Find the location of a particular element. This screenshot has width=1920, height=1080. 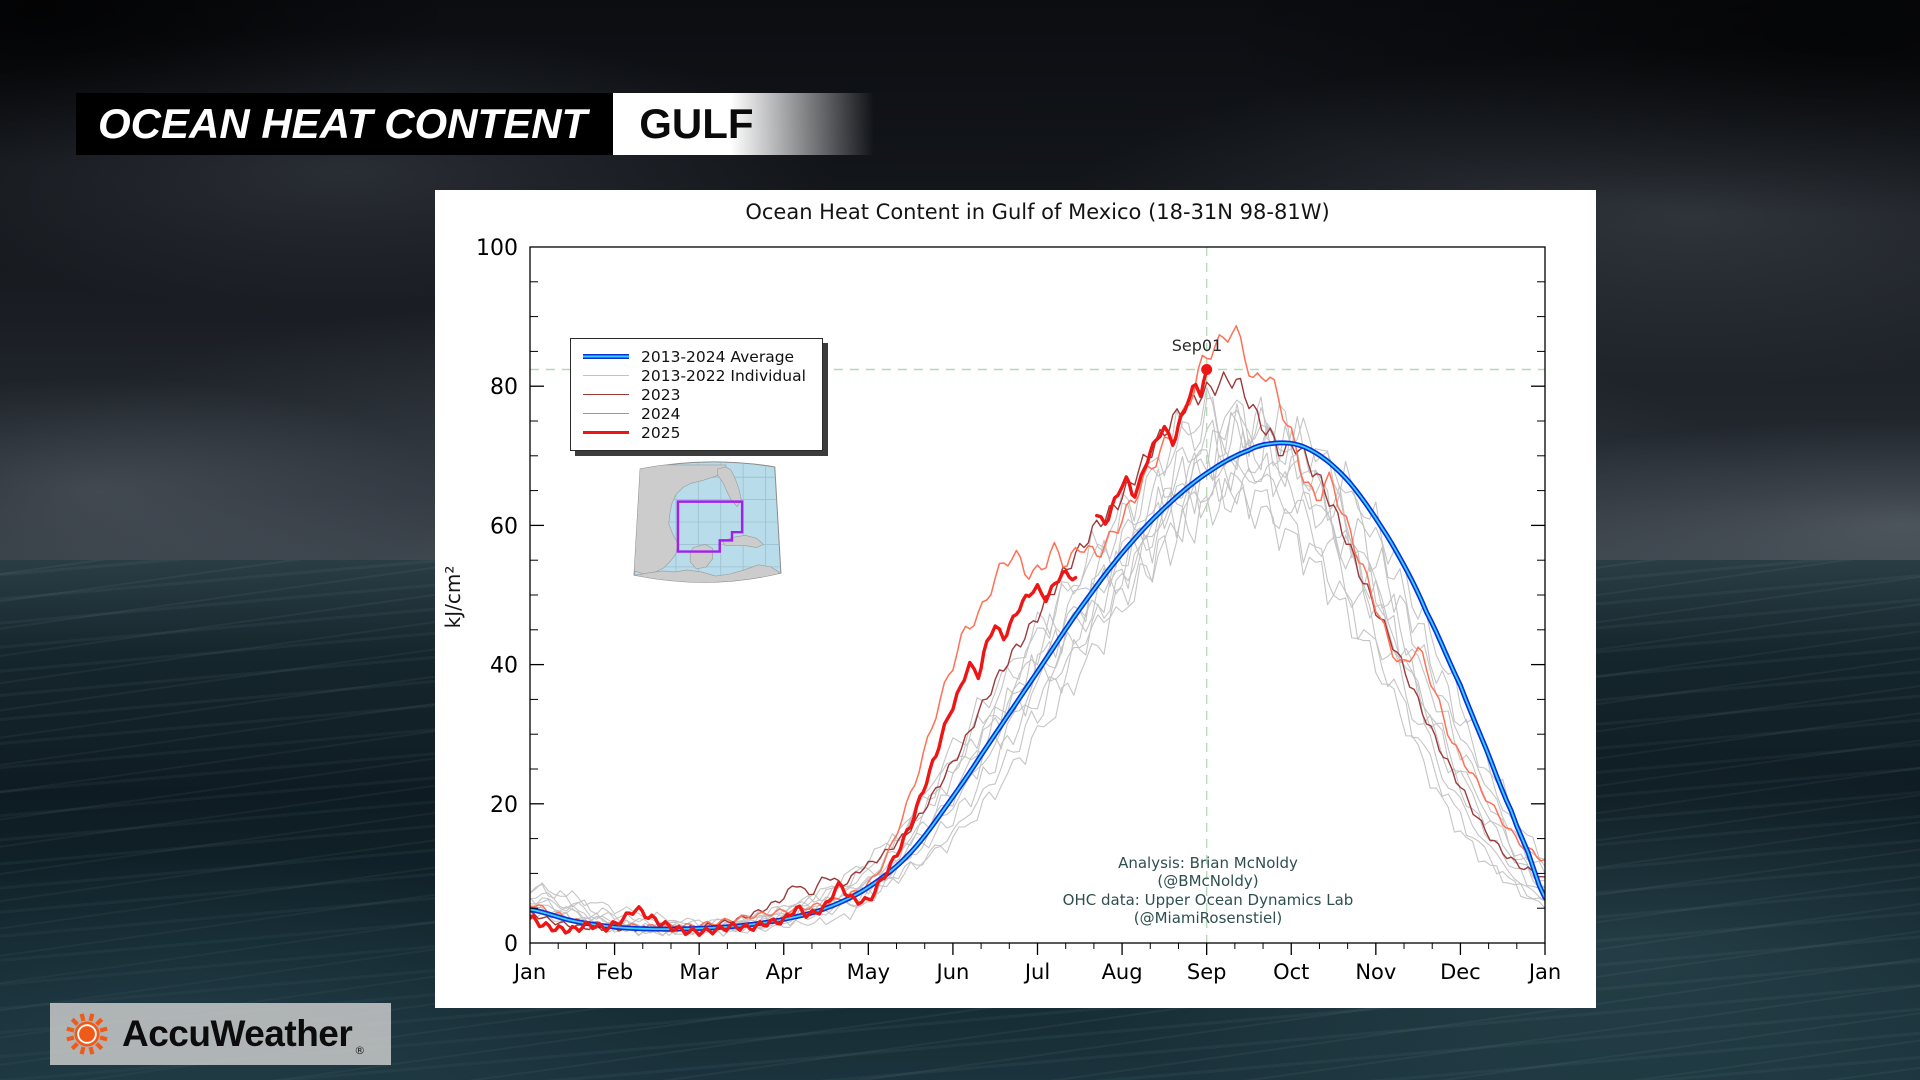

map-region-outline is located at coordinates (710, 526).